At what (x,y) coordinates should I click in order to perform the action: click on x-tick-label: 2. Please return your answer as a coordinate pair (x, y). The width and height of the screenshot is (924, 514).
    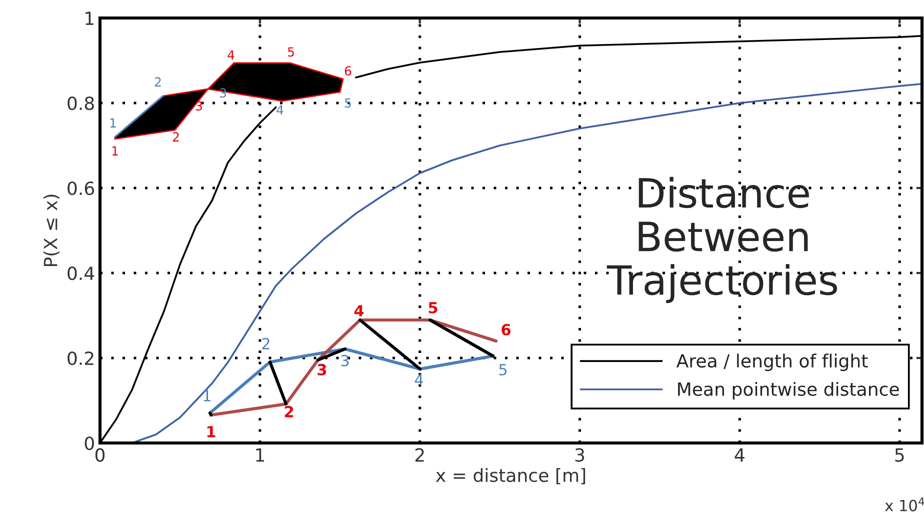
    Looking at the image, I should click on (419, 455).